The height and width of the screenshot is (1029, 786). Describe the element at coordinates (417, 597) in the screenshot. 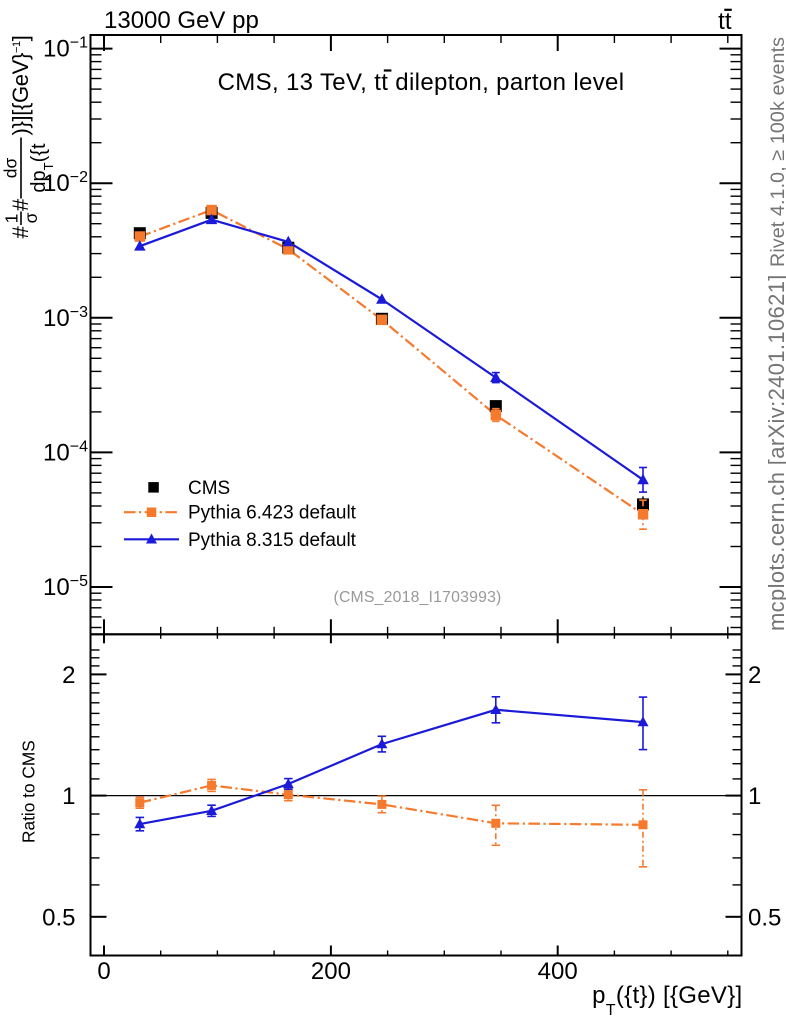

I see `svg-text: (CMS_2018_I1703993)` at that location.